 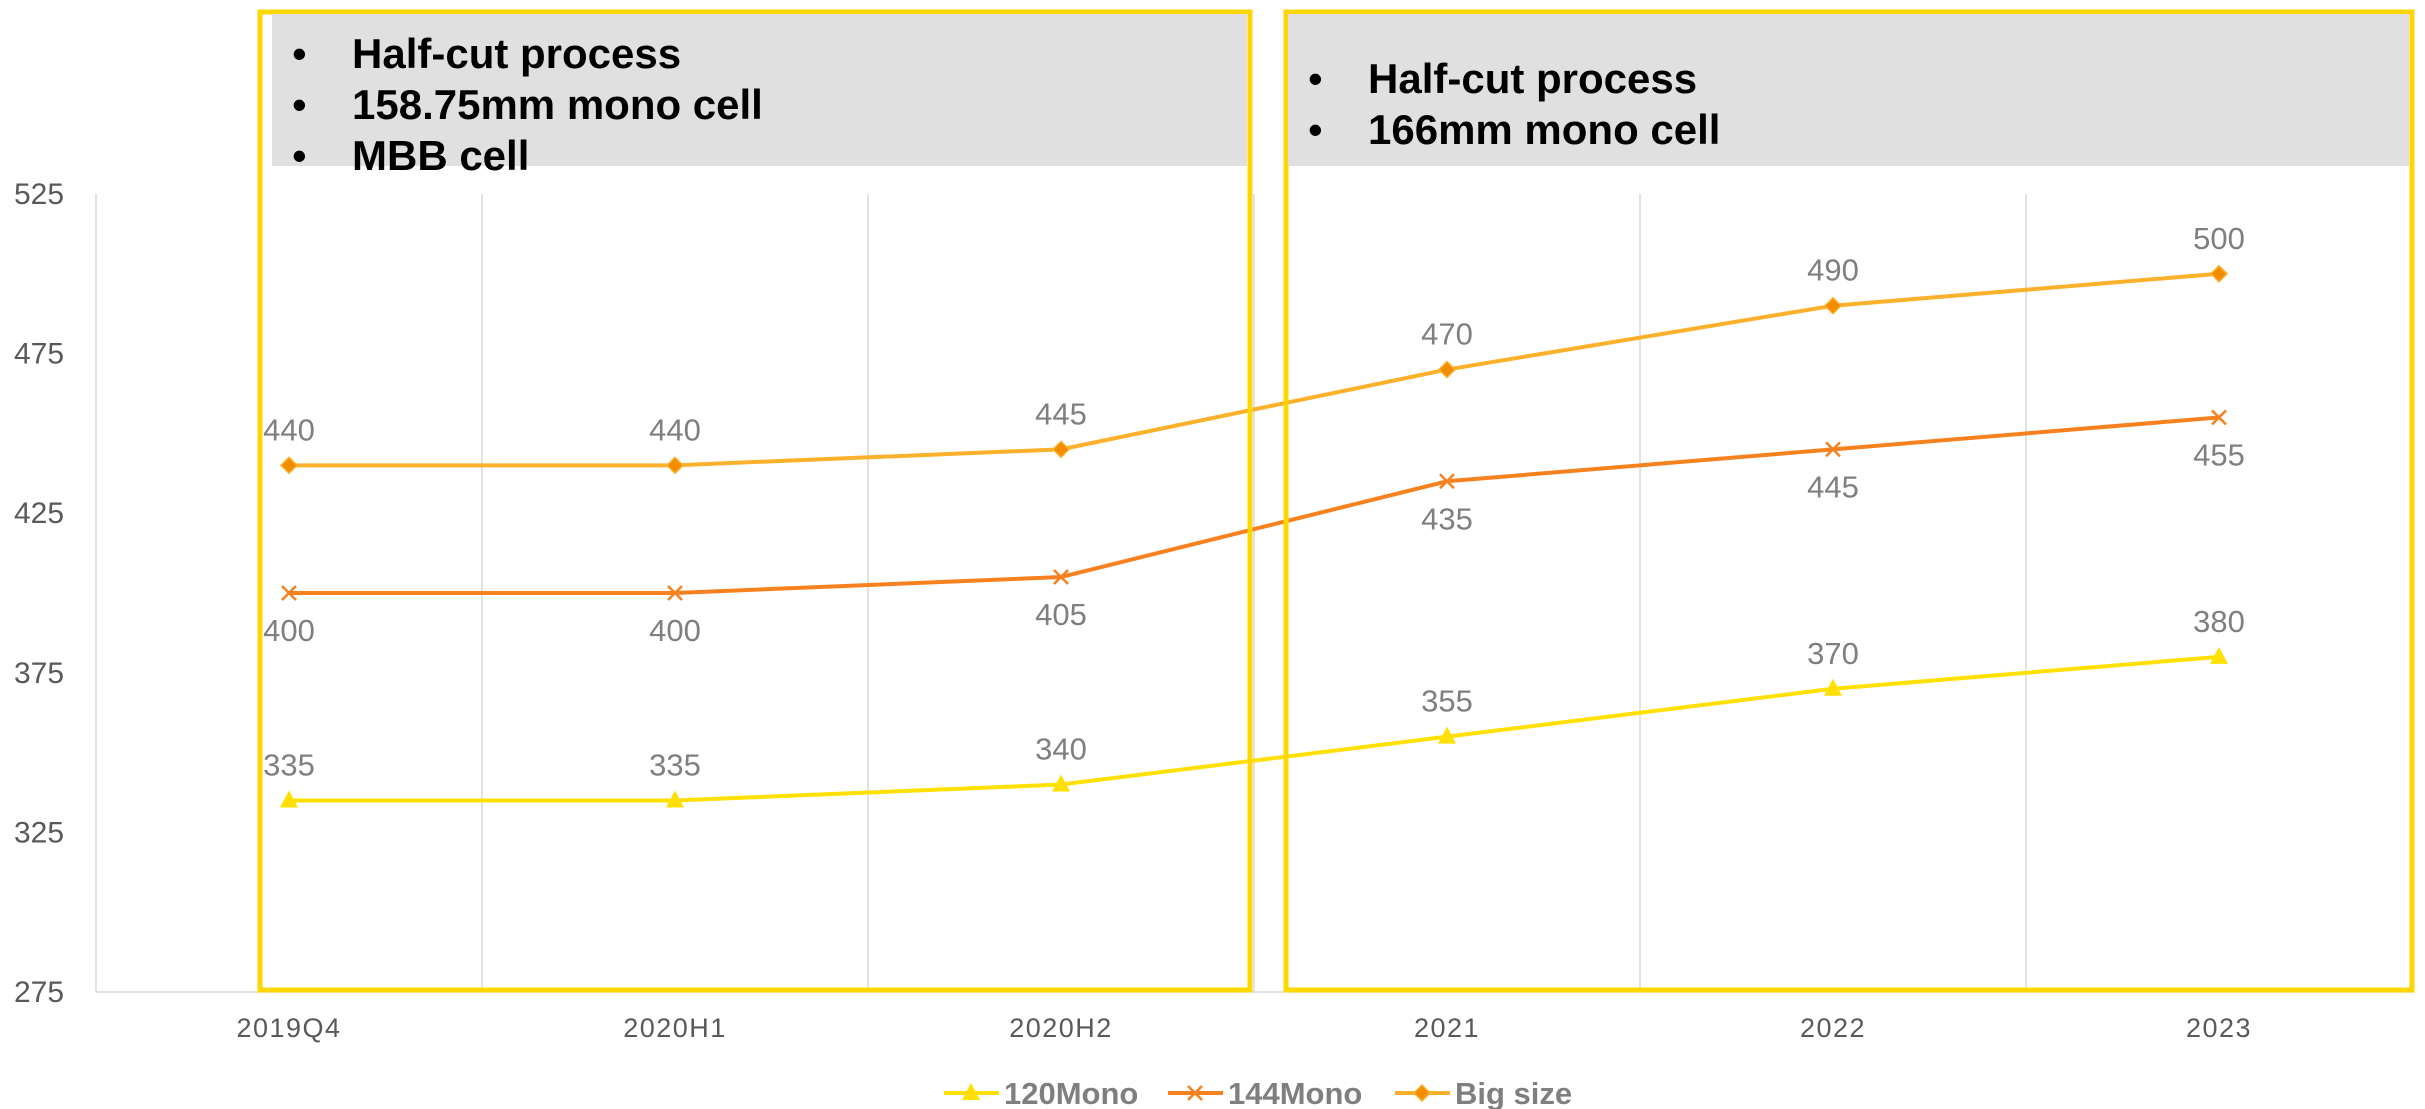 I want to click on x-tick-label: 2020H1, so click(x=675, y=1028).